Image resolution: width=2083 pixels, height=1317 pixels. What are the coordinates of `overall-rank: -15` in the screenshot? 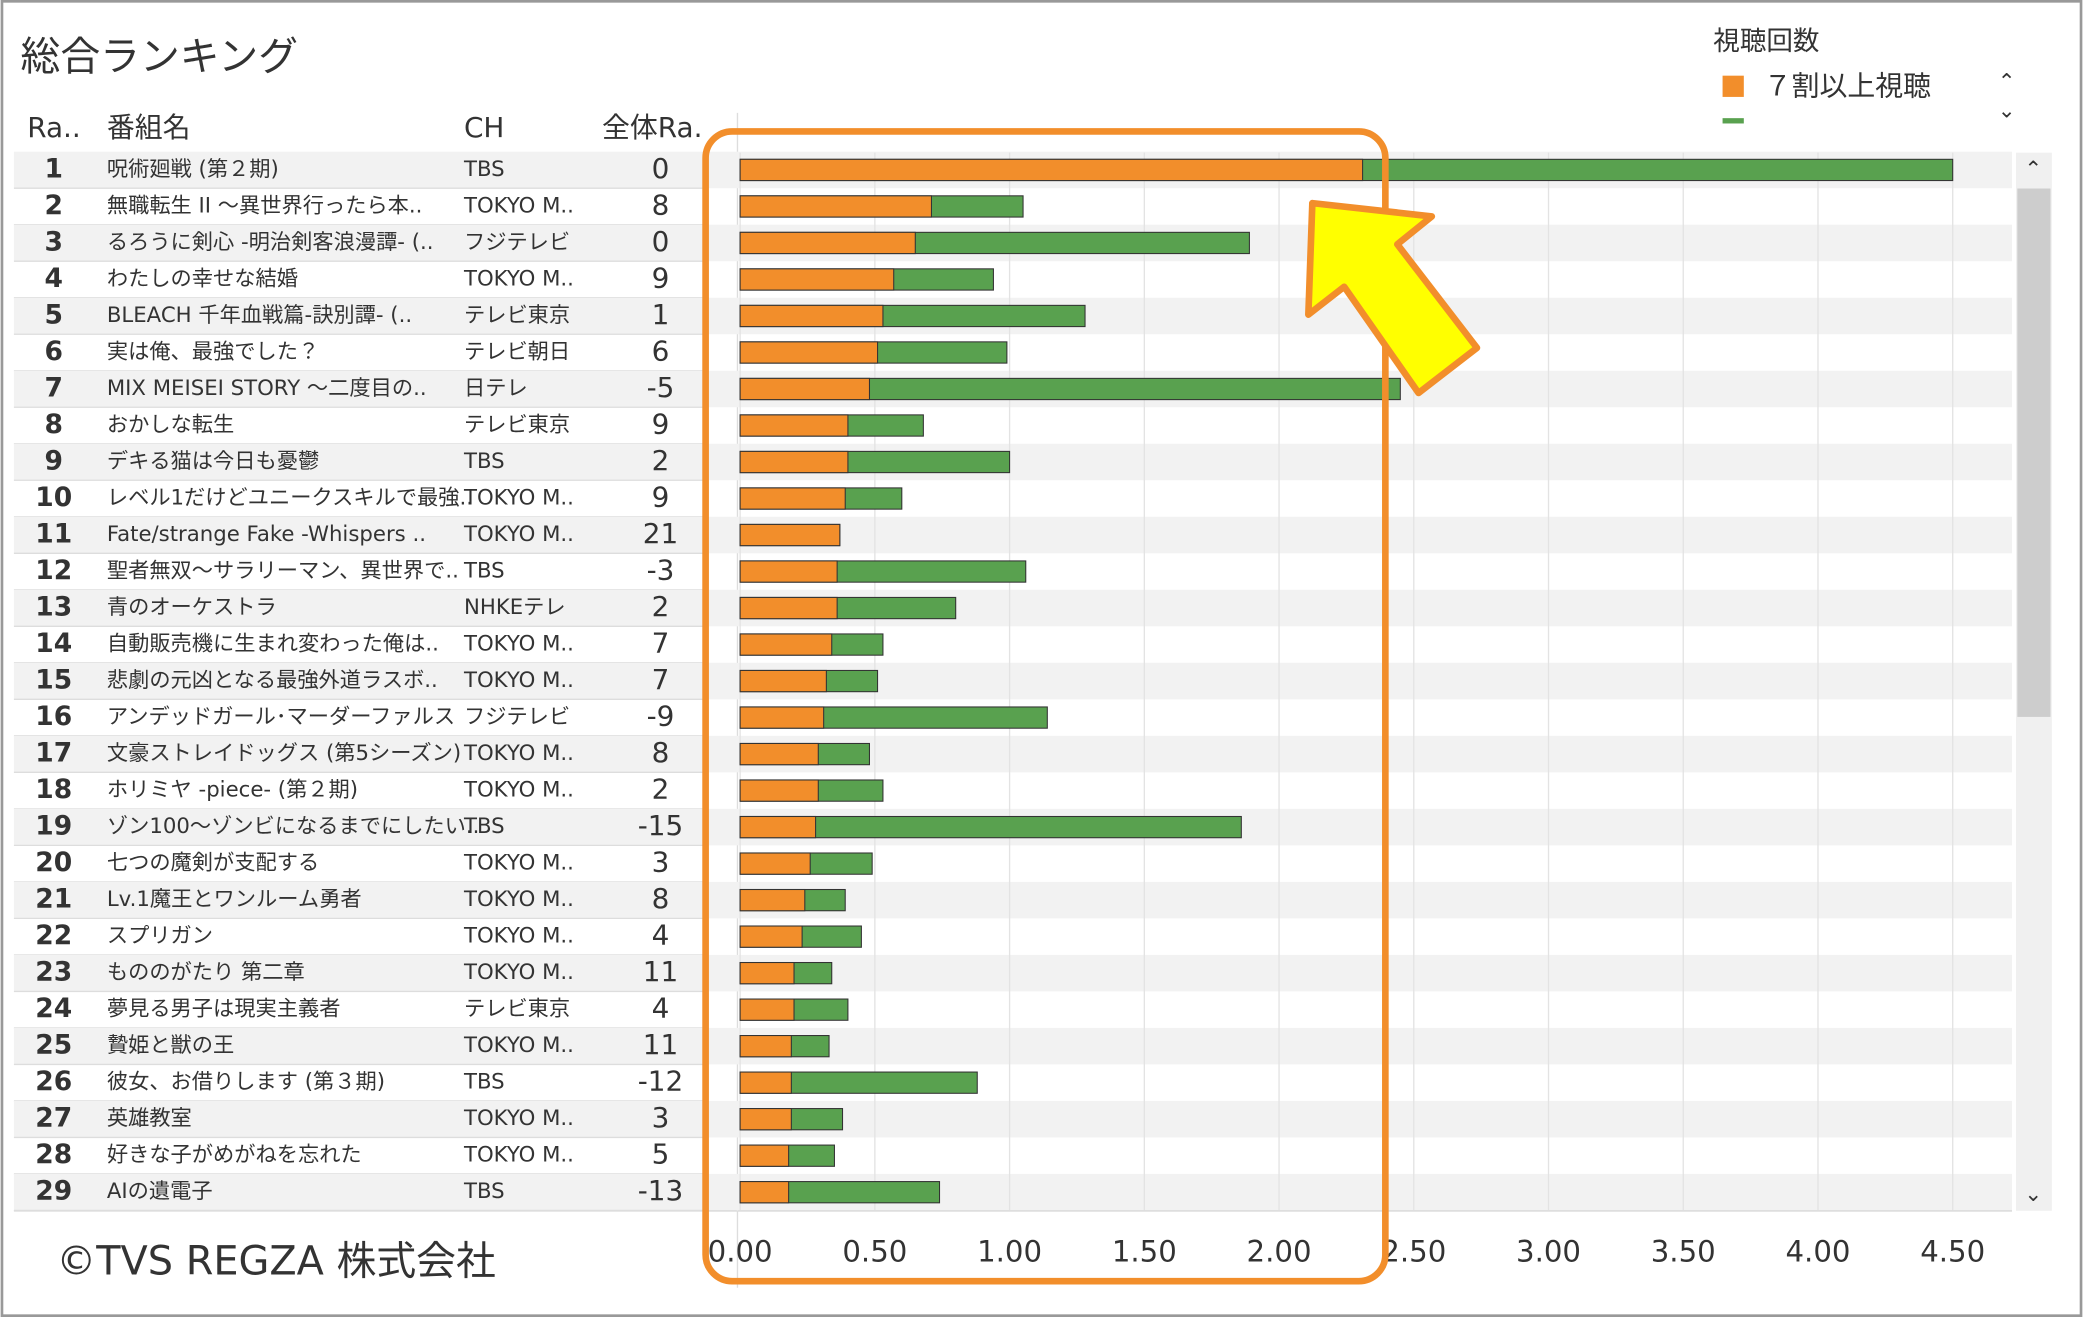 It's located at (661, 825).